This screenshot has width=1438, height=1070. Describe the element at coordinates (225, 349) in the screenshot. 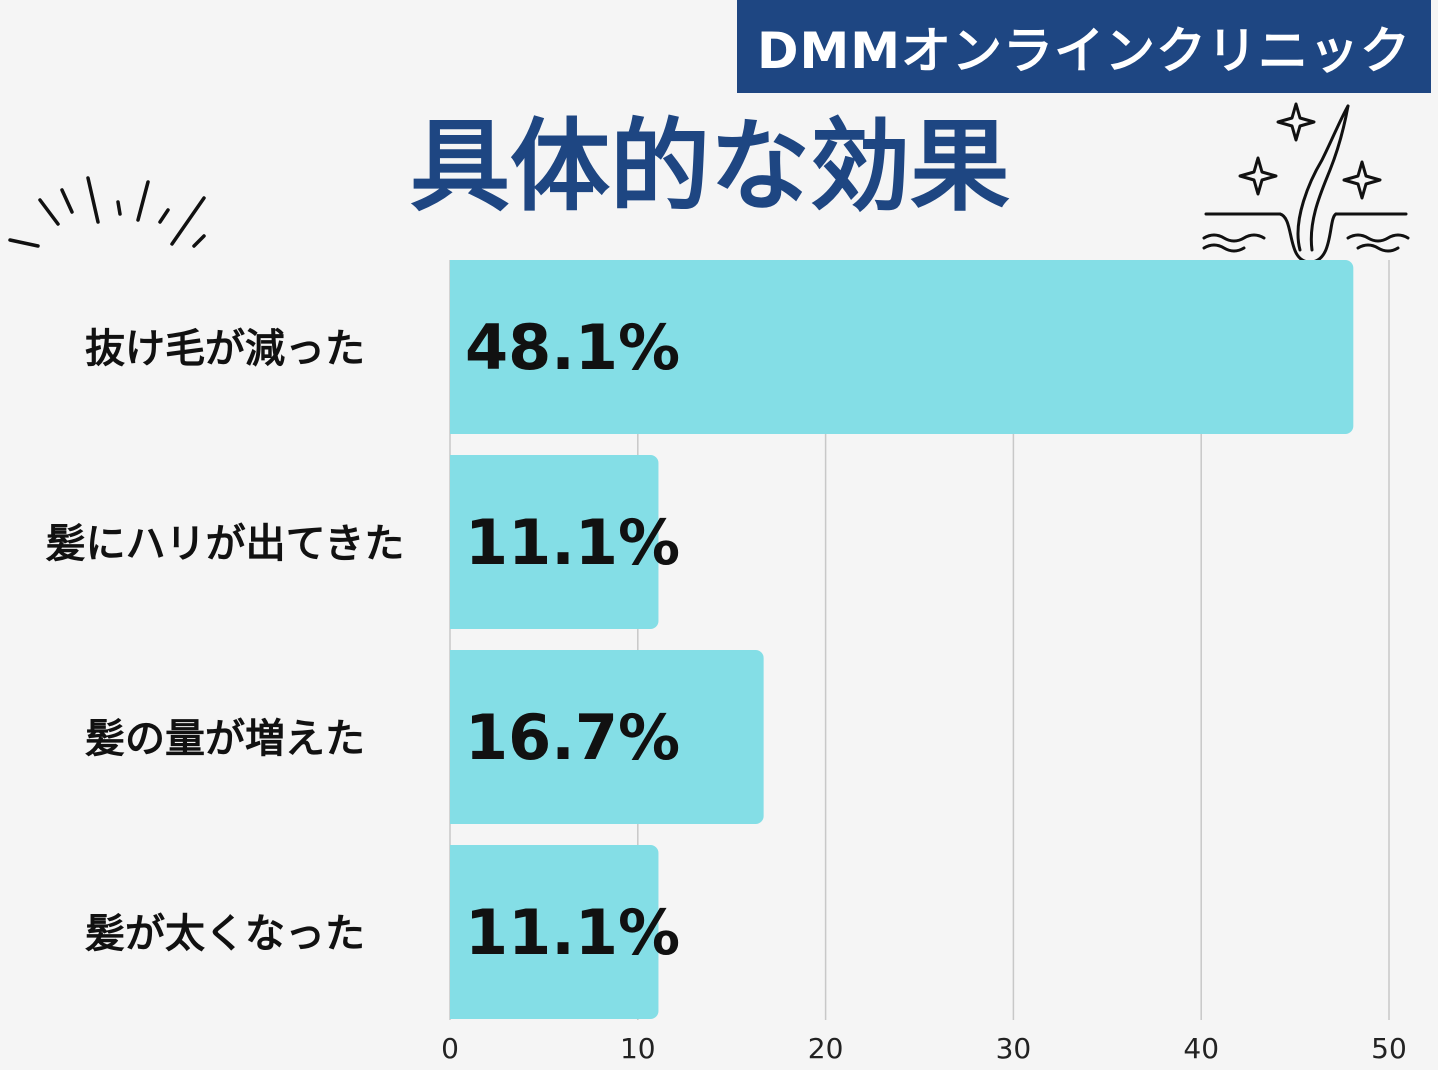

I see `category-label: 抜け毛が減った` at that location.